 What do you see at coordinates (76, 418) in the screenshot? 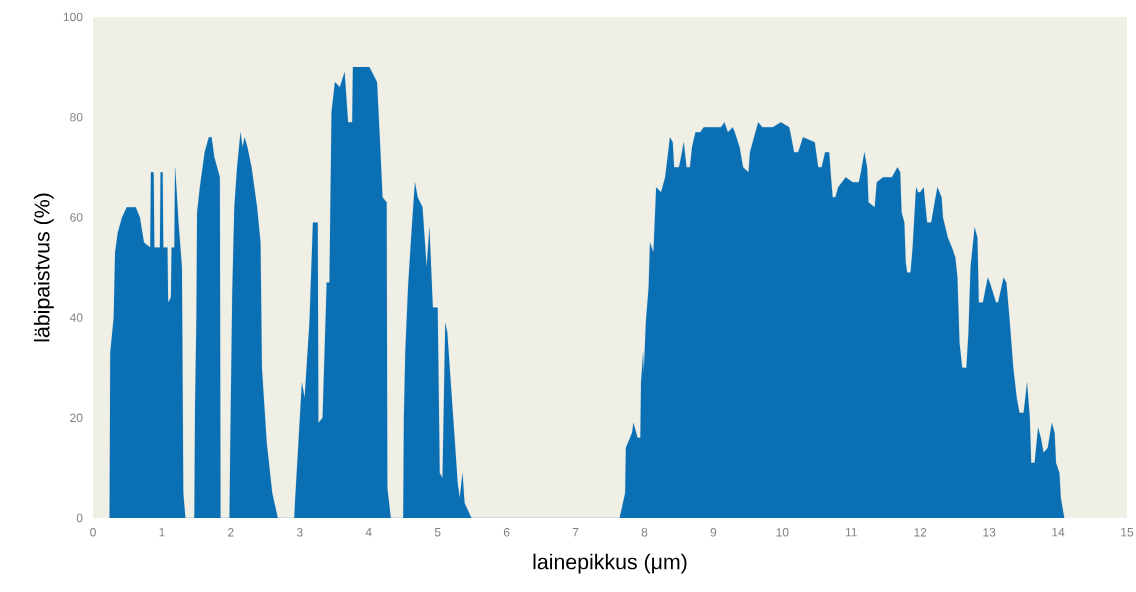
I see `y-tick-label: 20` at bounding box center [76, 418].